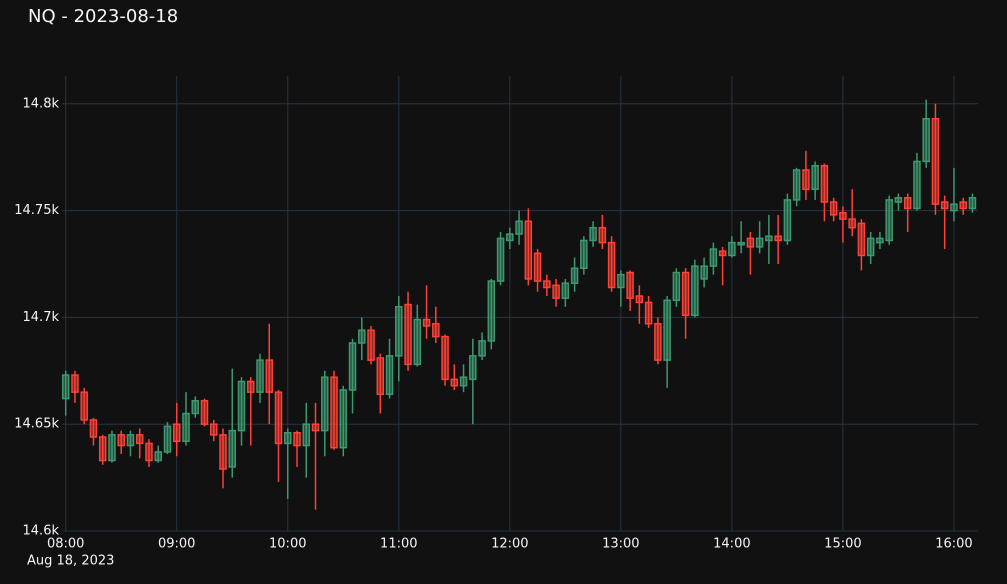  I want to click on y-tick-label: 14.8k, so click(41, 103).